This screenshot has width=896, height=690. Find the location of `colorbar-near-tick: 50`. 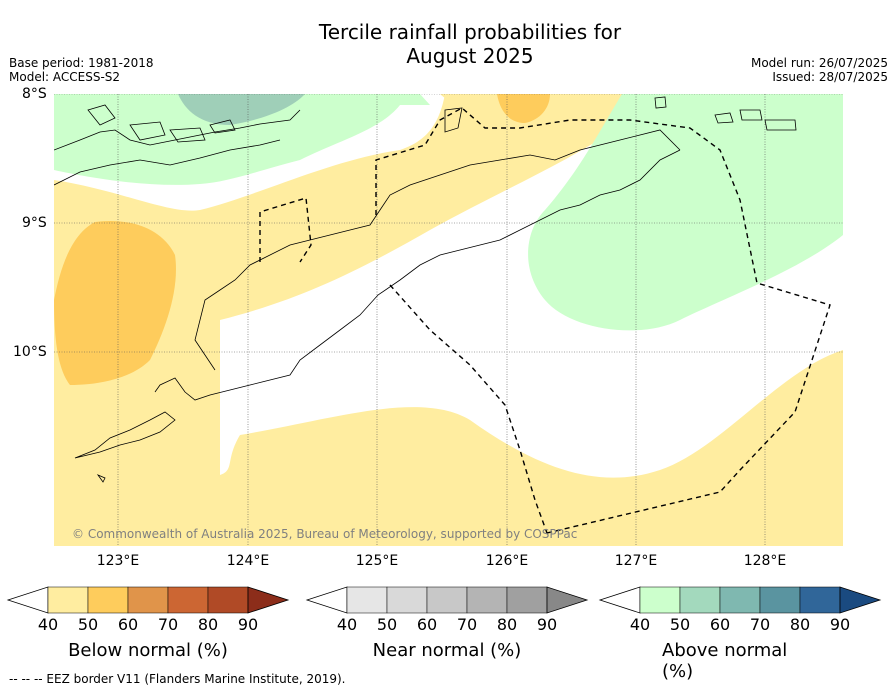

colorbar-near-tick: 50 is located at coordinates (387, 624).